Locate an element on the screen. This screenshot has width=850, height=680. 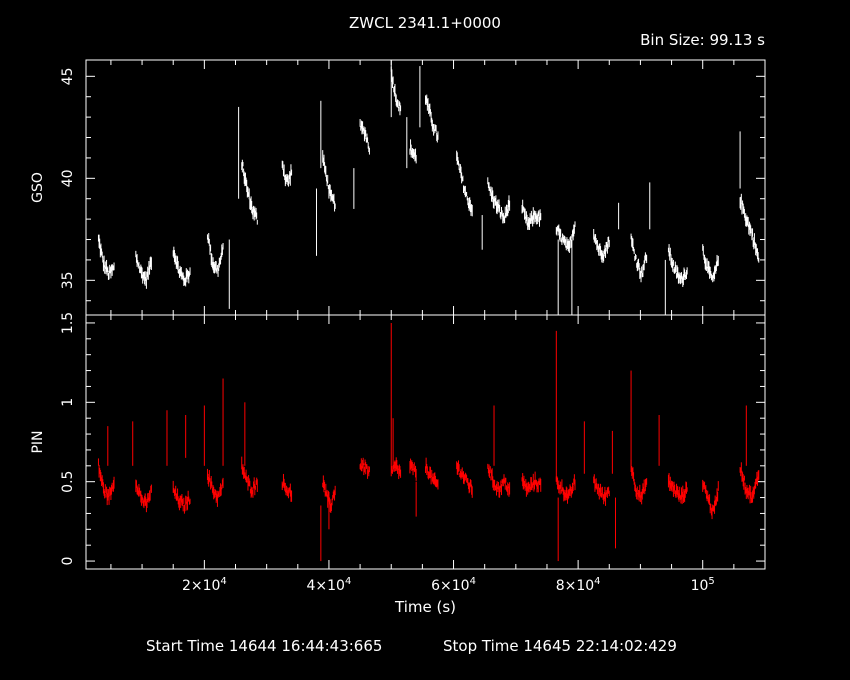
gso-ytick-label: 45 is located at coordinates (68, 76).